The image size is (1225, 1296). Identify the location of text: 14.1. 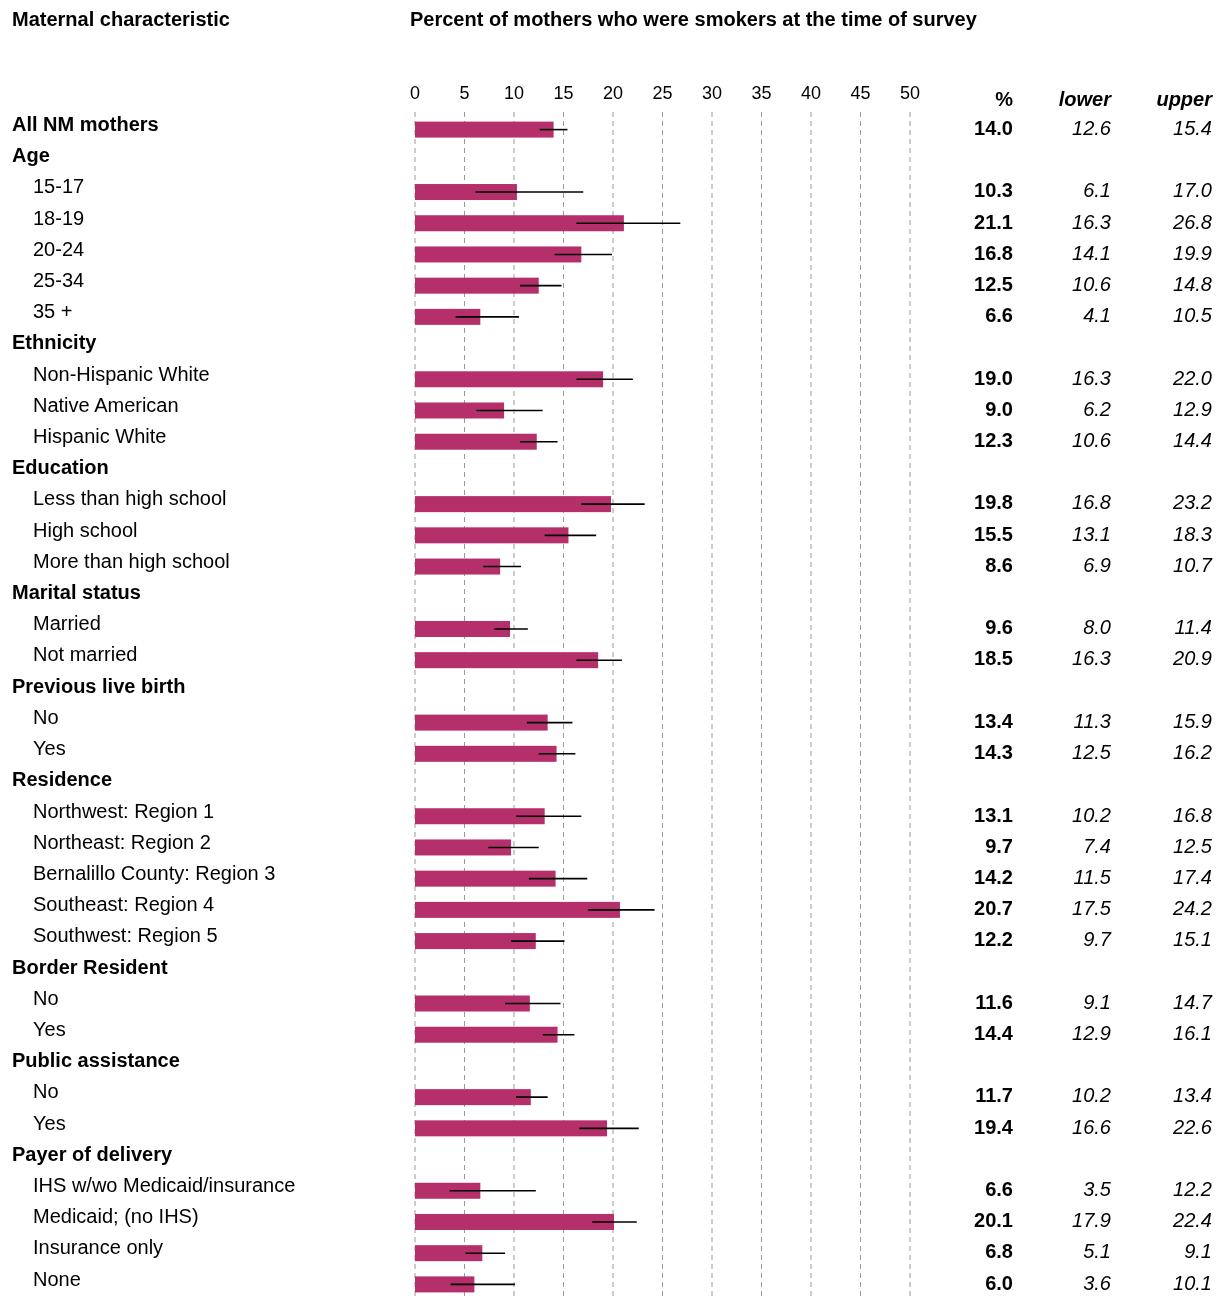
(1091, 252).